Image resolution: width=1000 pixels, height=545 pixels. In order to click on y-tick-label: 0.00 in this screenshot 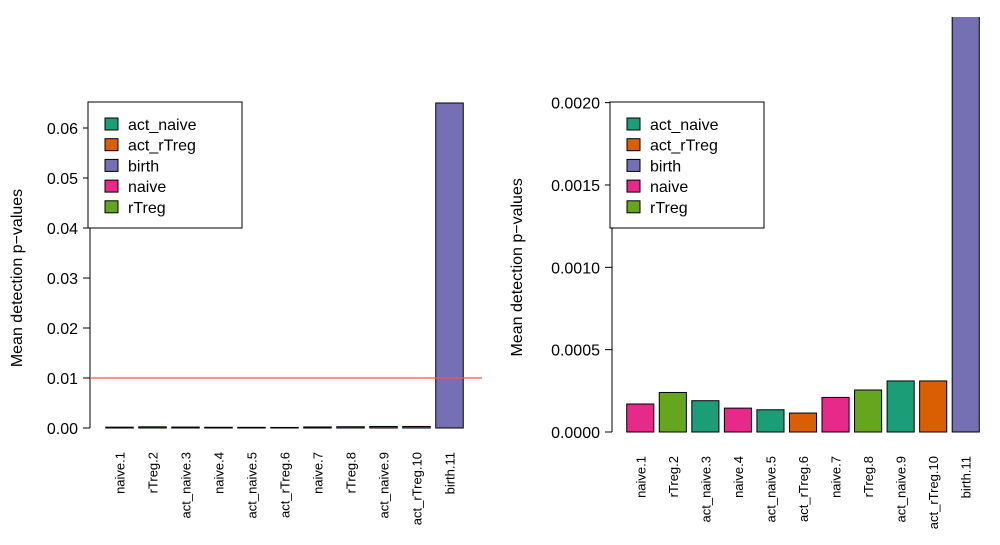, I will do `click(62, 429)`.